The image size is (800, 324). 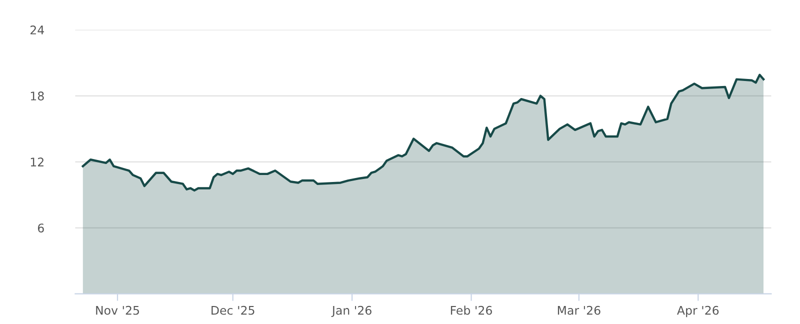 What do you see at coordinates (471, 310) in the screenshot?
I see `x-tick-label: Feb '26` at bounding box center [471, 310].